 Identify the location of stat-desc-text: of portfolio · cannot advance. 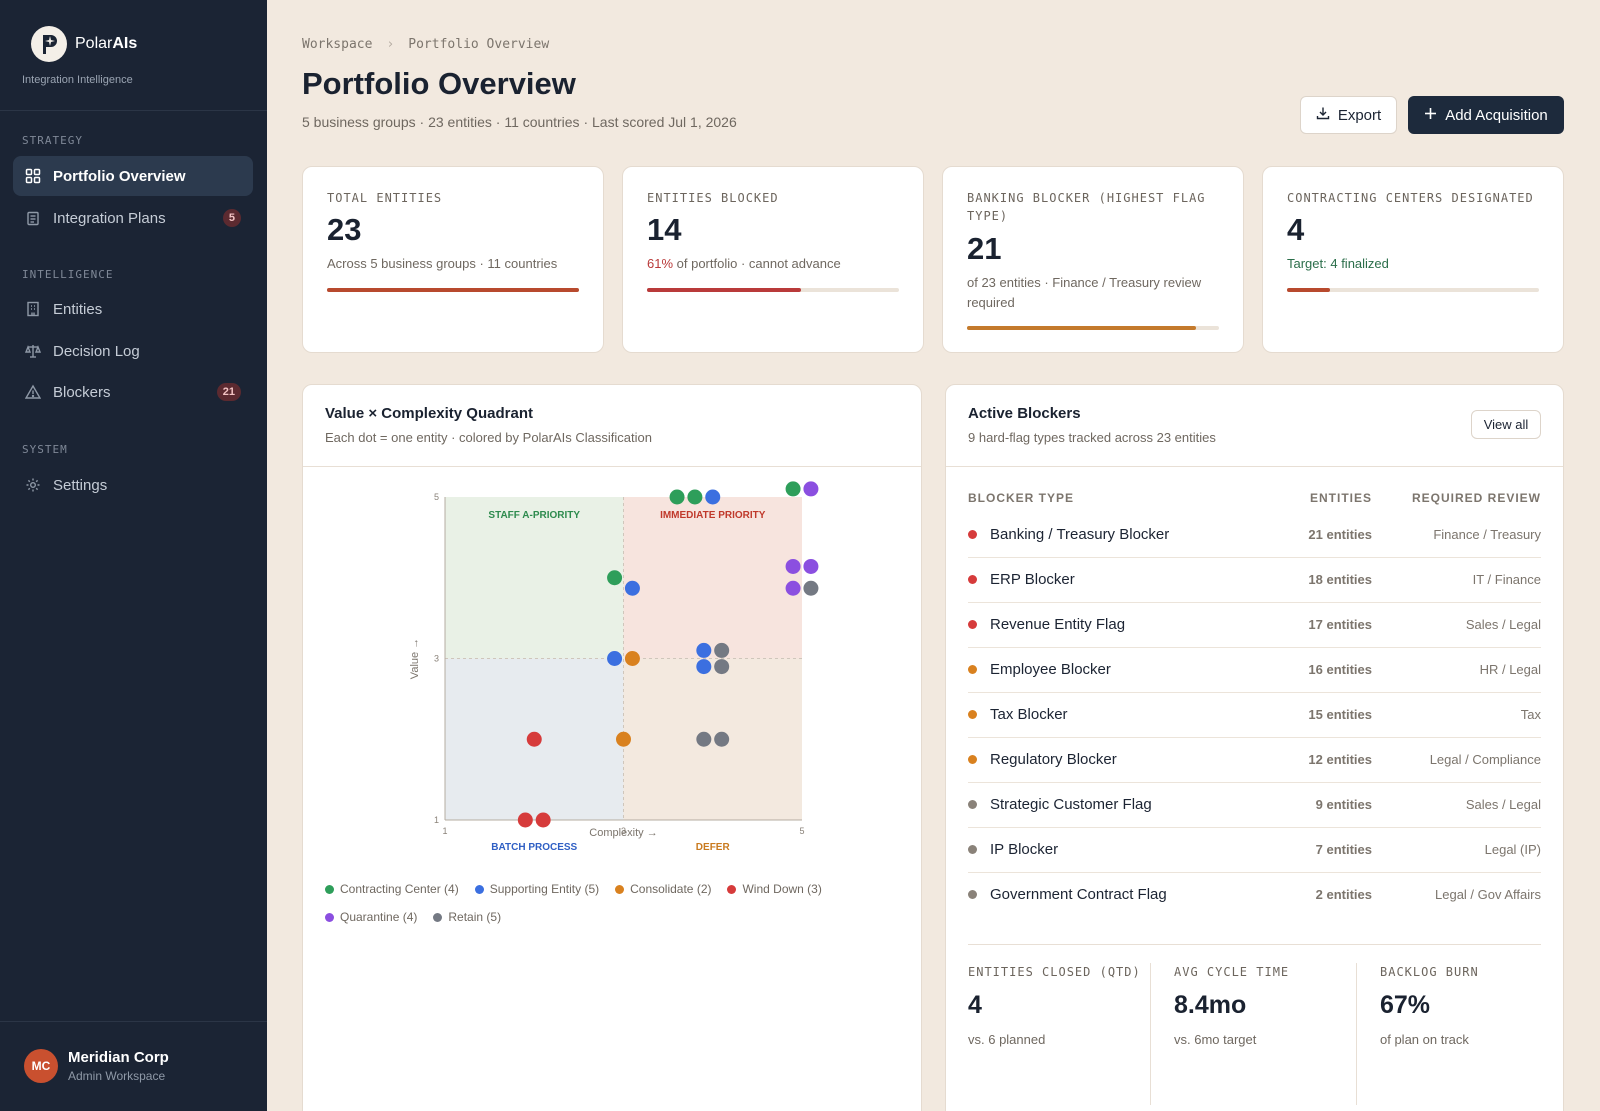
(757, 263).